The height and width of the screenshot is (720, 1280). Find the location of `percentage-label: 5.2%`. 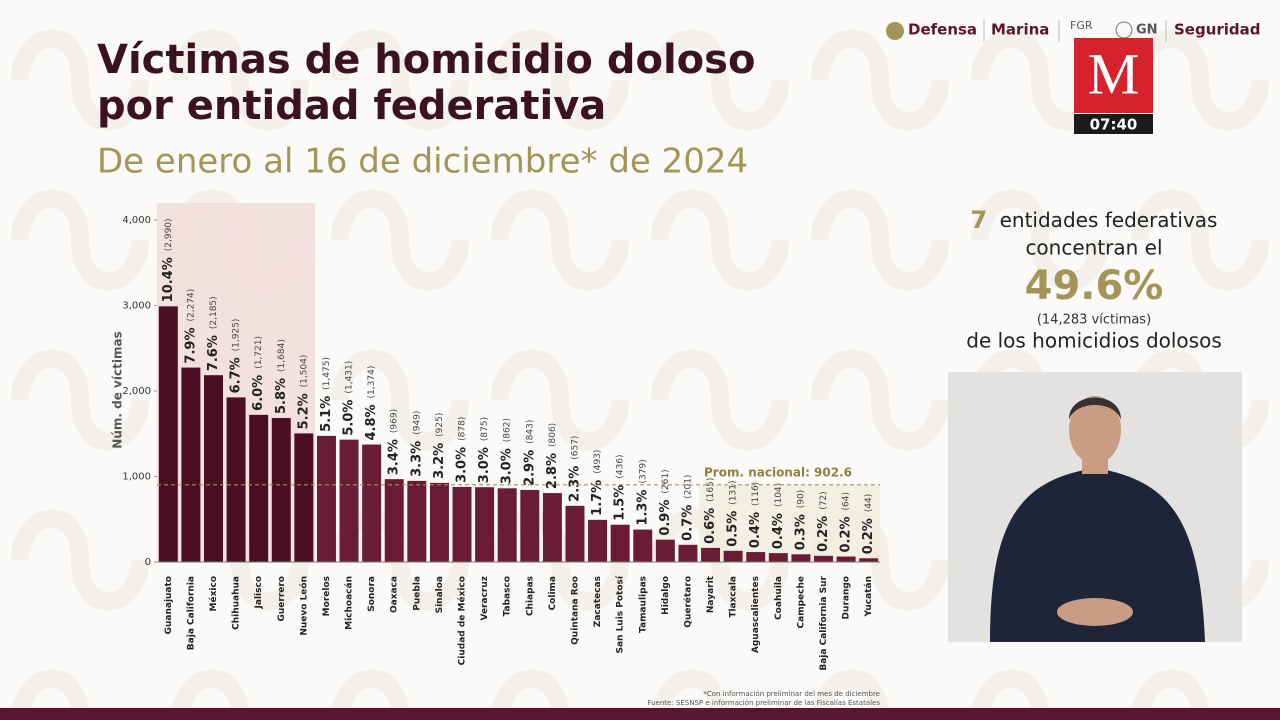

percentage-label: 5.2% is located at coordinates (303, 411).